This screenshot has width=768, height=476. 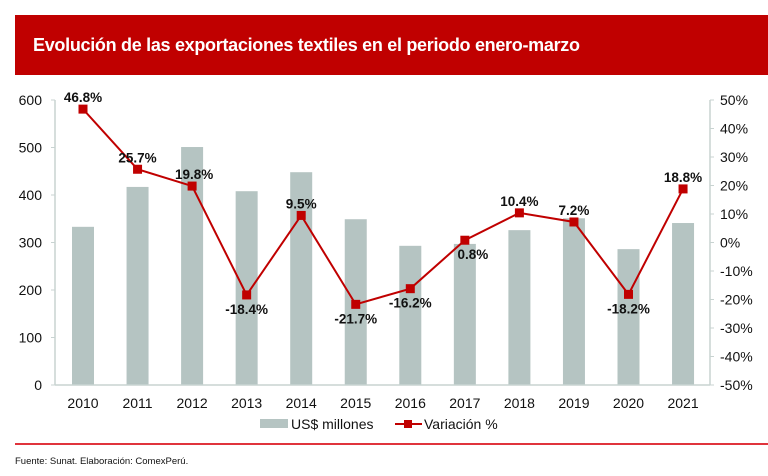 What do you see at coordinates (31, 195) in the screenshot?
I see `left-tick-label: 400` at bounding box center [31, 195].